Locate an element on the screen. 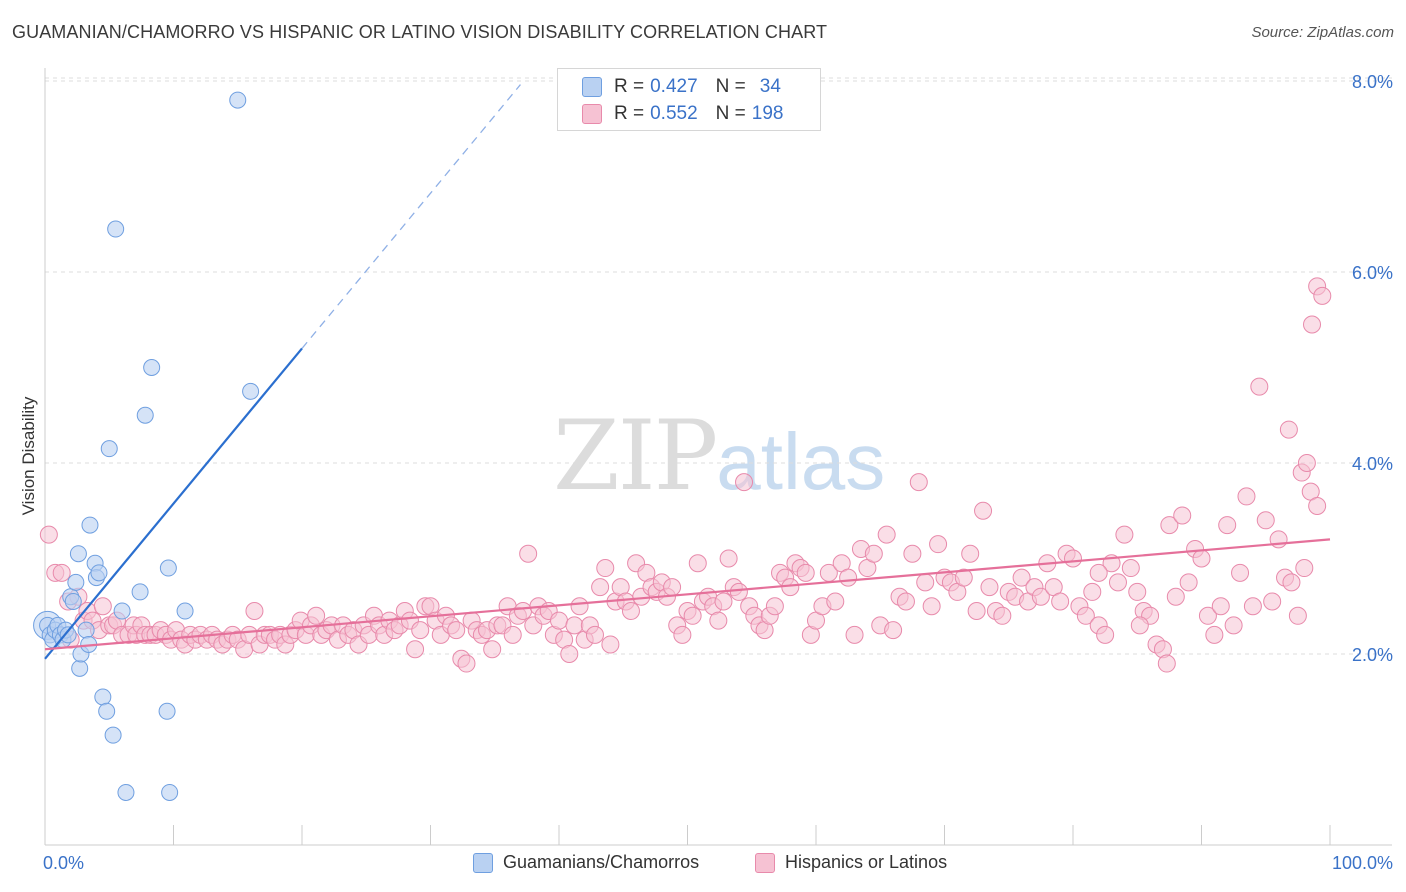 This screenshot has width=1406, height=892. stats-r-label: R = is located at coordinates (629, 86).